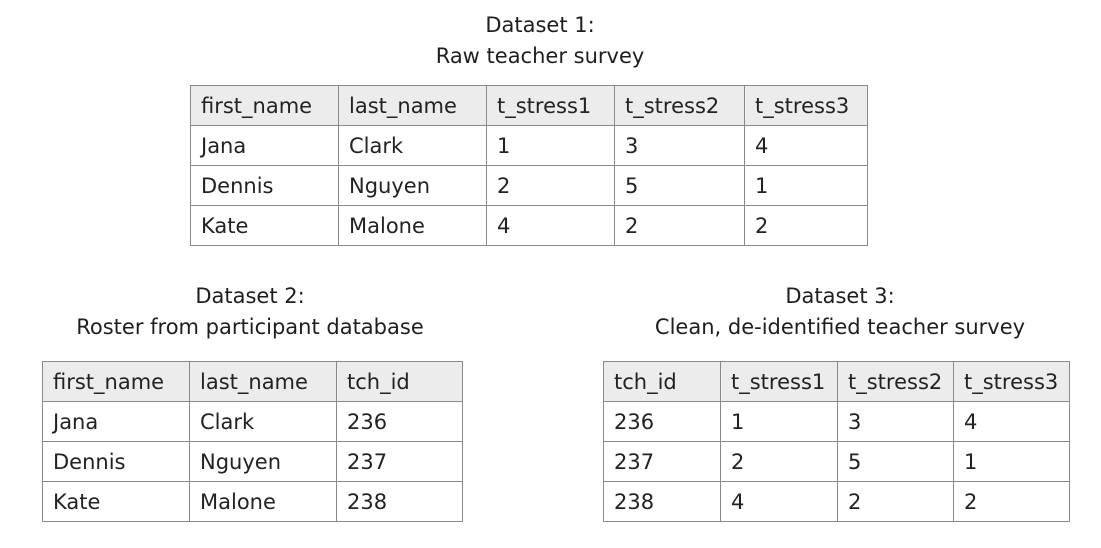 Image resolution: width=1101 pixels, height=548 pixels. I want to click on table-header-row: first_name last_name tch_id, so click(252, 381).